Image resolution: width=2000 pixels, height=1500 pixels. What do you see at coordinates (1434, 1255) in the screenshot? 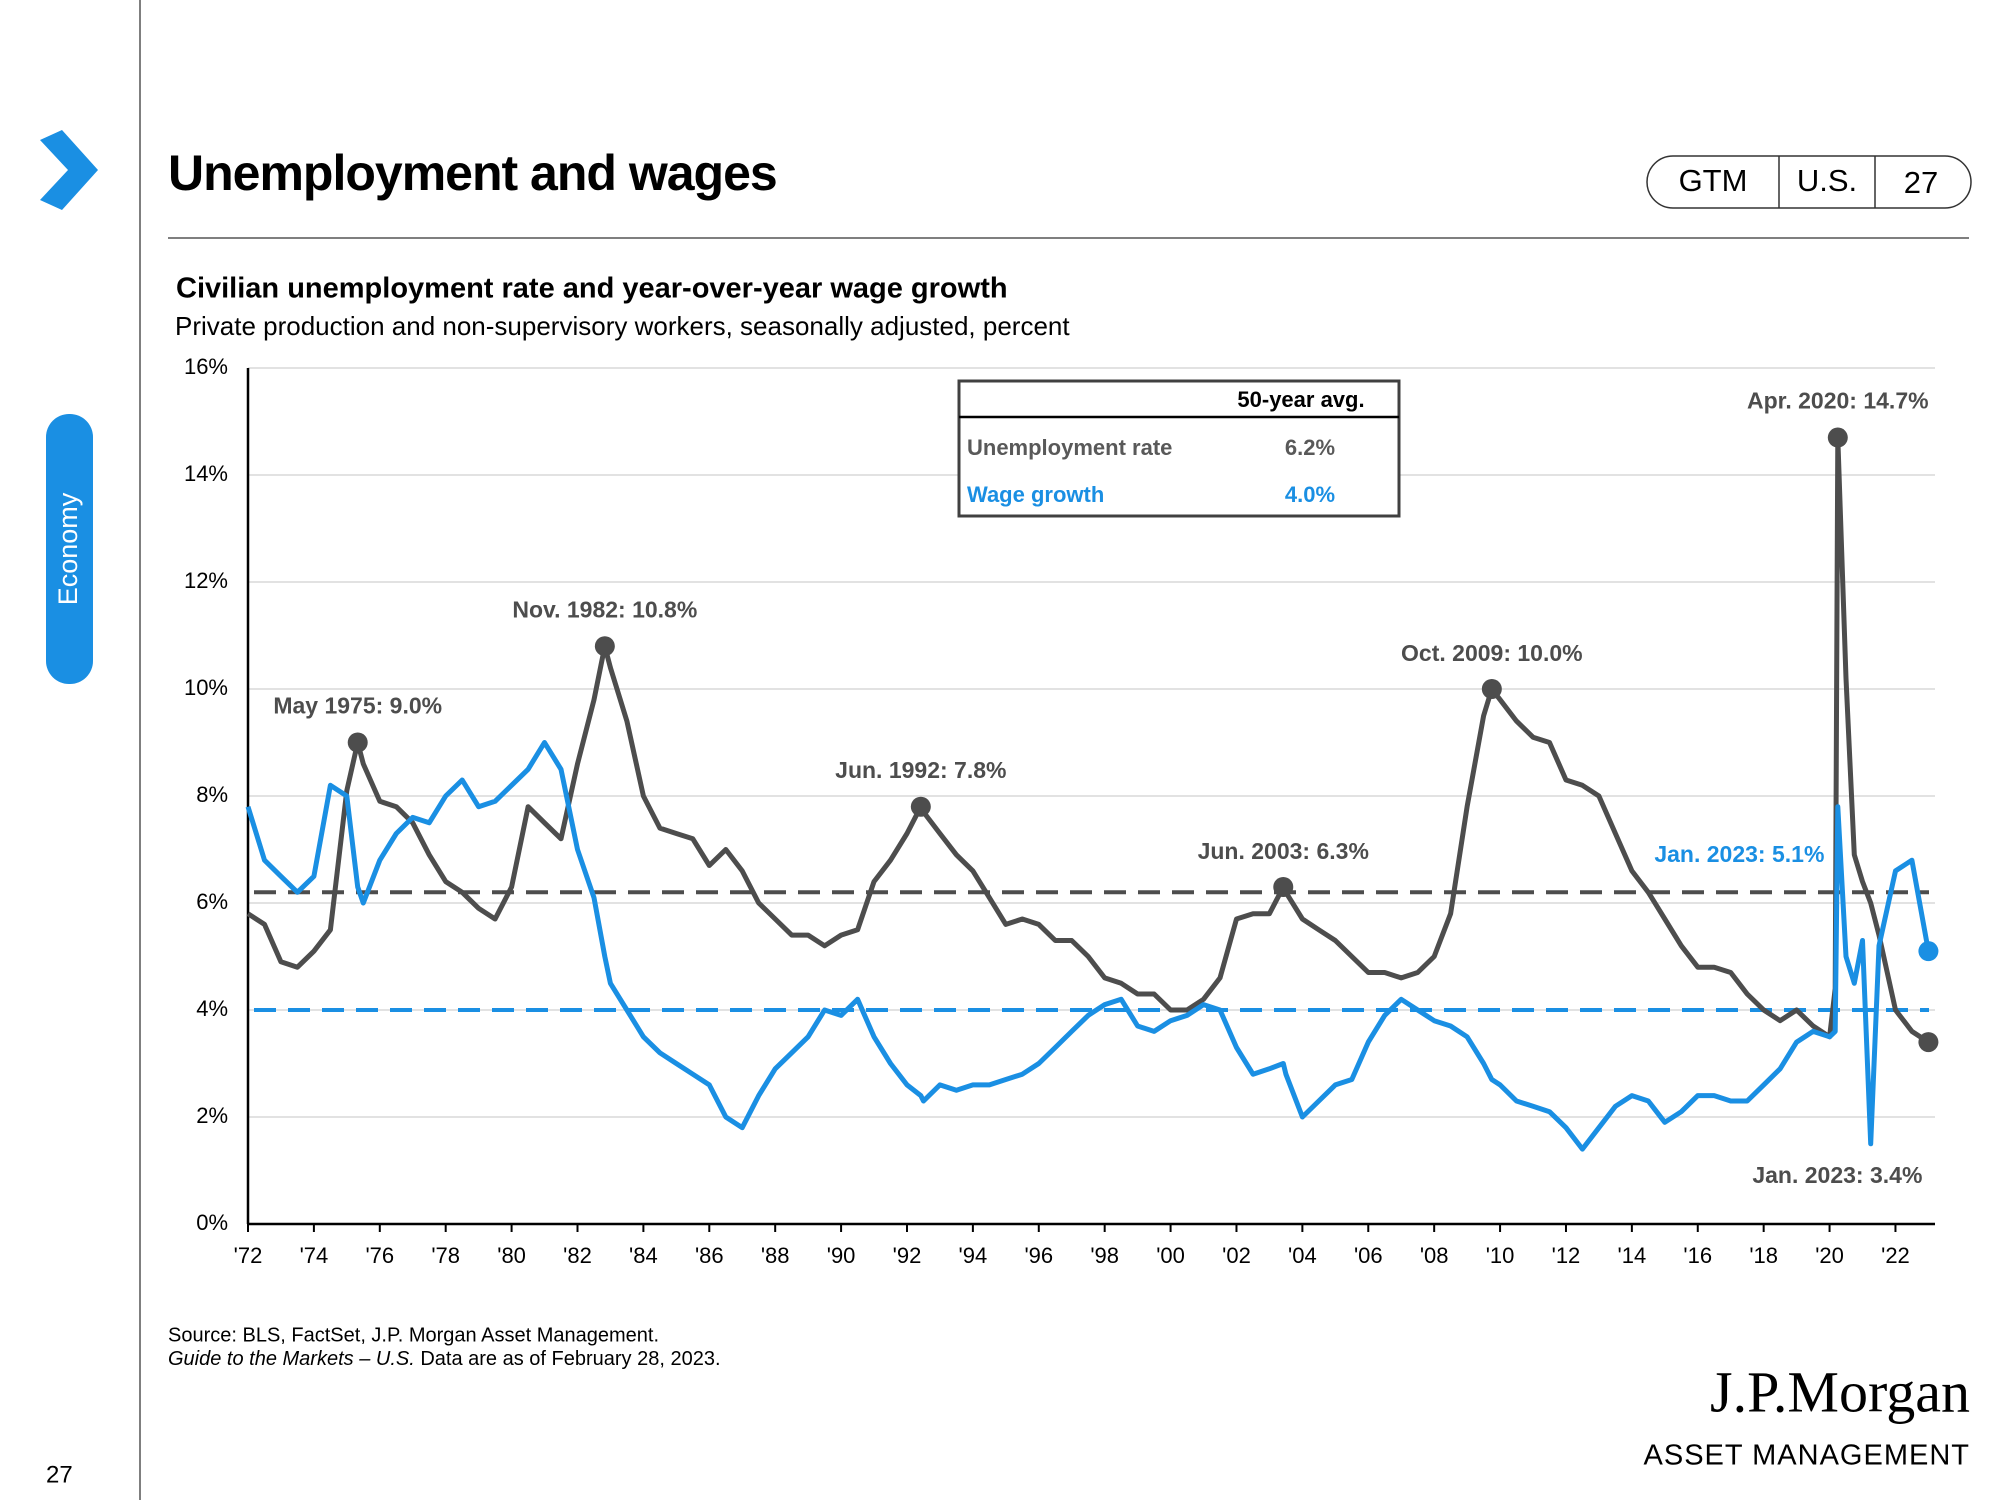
I see `x-tick-label: '08` at bounding box center [1434, 1255].